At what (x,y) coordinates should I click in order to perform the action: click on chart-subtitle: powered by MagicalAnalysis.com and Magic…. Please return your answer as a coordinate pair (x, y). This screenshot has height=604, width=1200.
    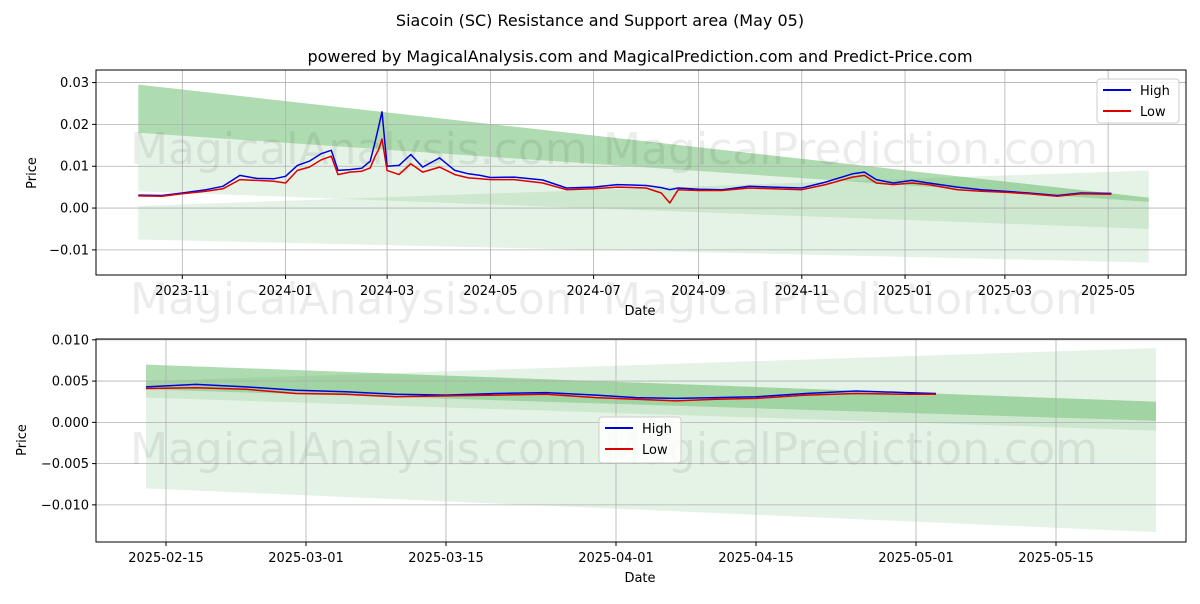
    Looking at the image, I should click on (639, 56).